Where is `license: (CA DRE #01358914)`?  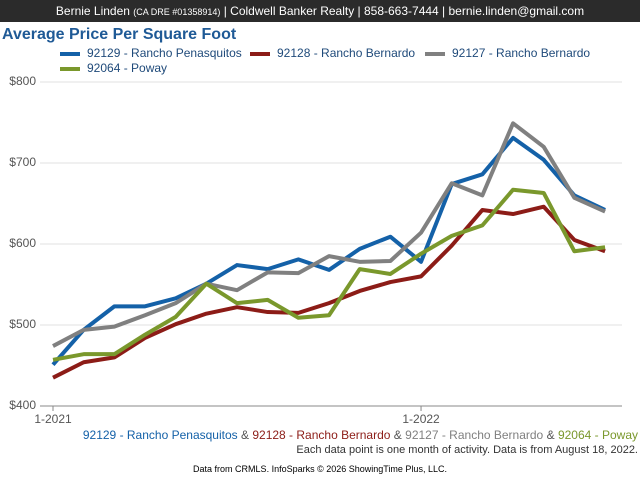 license: (CA DRE #01358914) is located at coordinates (177, 12).